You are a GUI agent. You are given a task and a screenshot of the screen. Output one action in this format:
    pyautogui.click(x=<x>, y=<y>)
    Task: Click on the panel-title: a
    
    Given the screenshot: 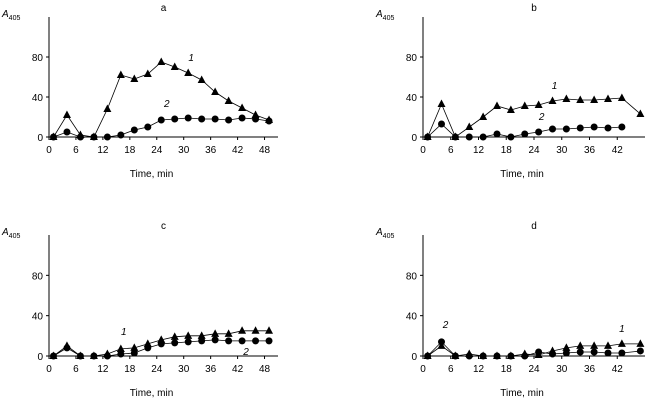 What is the action you would take?
    pyautogui.click(x=164, y=8)
    